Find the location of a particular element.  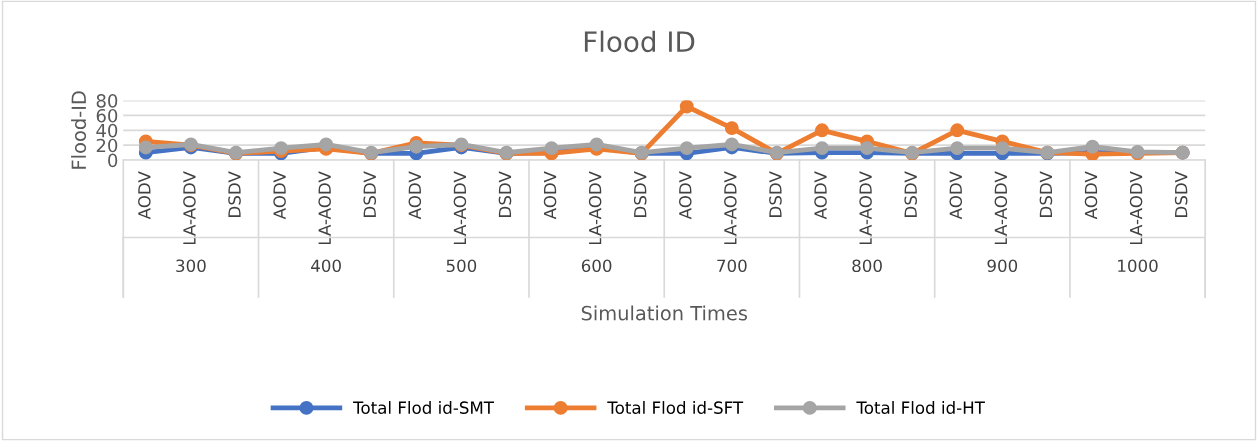

text: 900 is located at coordinates (1002, 266).